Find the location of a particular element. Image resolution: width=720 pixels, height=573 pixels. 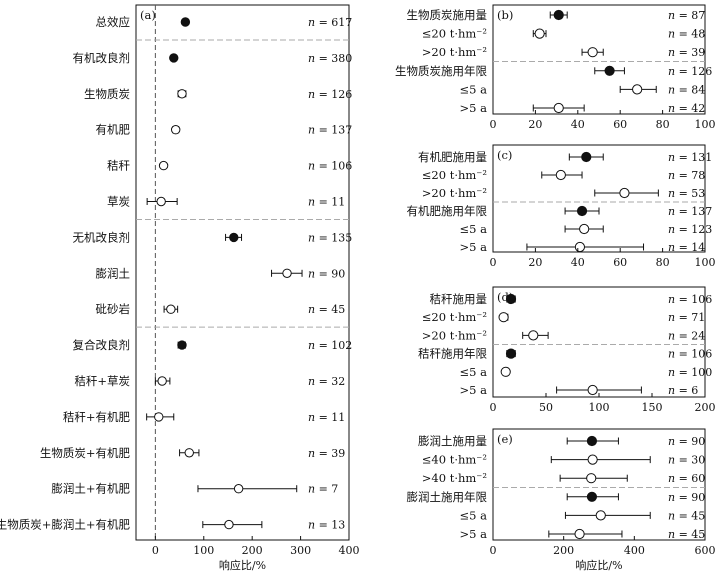

sample-size-label: n = 45 is located at coordinates (686, 515).